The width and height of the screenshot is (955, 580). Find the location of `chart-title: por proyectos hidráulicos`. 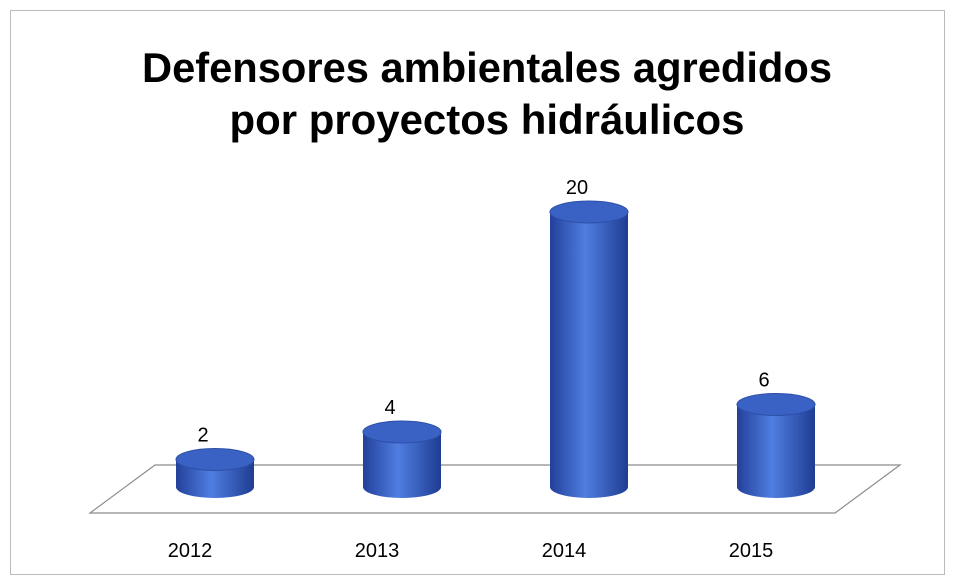

chart-title: por proyectos hidráulicos is located at coordinates (487, 119).